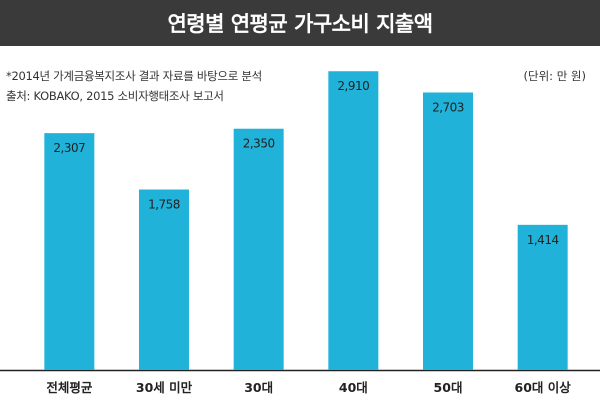 The height and width of the screenshot is (400, 600). Describe the element at coordinates (69, 387) in the screenshot. I see `category-label-1: 전체평균` at that location.